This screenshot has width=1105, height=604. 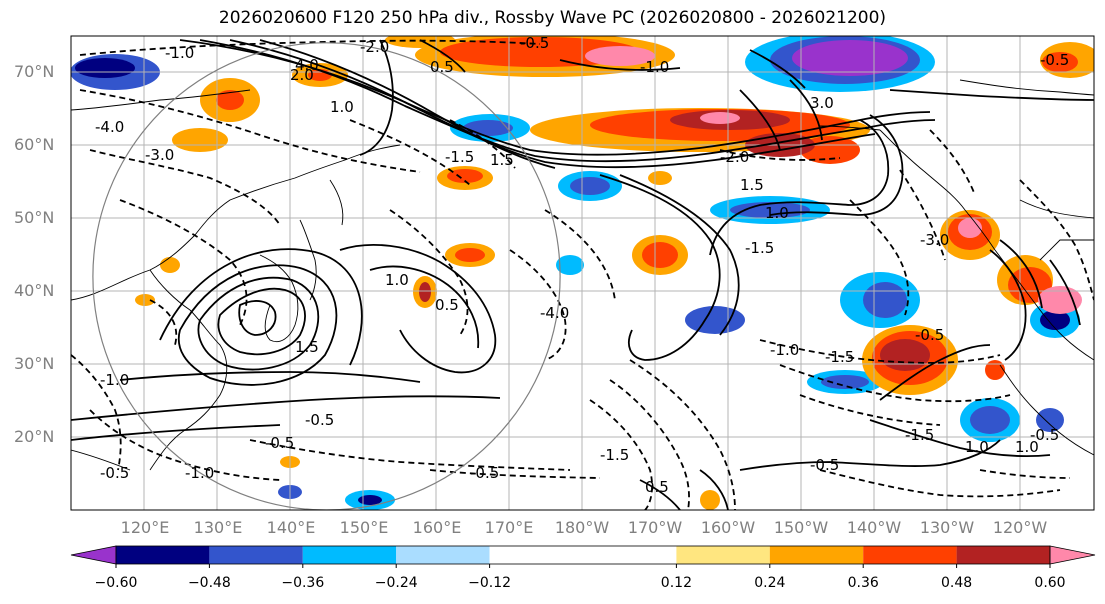 What do you see at coordinates (676, 583) in the screenshot?
I see `colorbar-tick-label: 0.12` at bounding box center [676, 583].